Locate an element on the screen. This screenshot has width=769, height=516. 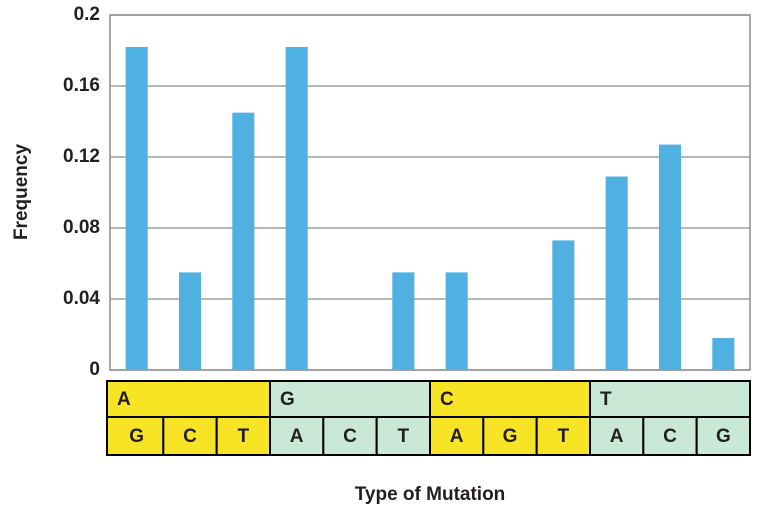
x-axis-label: Type of Mutation is located at coordinates (430, 494).